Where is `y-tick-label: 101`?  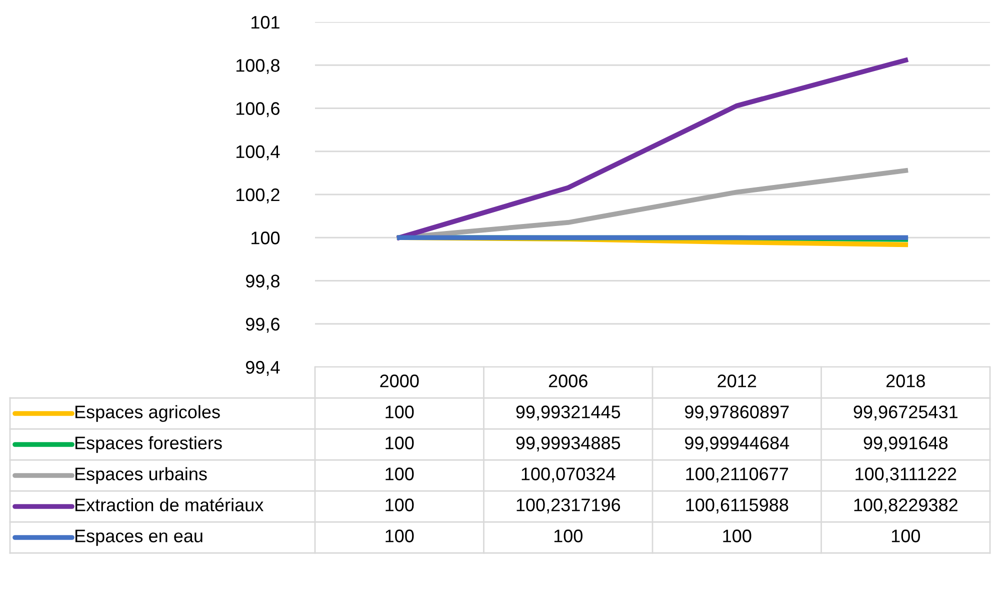 y-tick-label: 101 is located at coordinates (266, 22).